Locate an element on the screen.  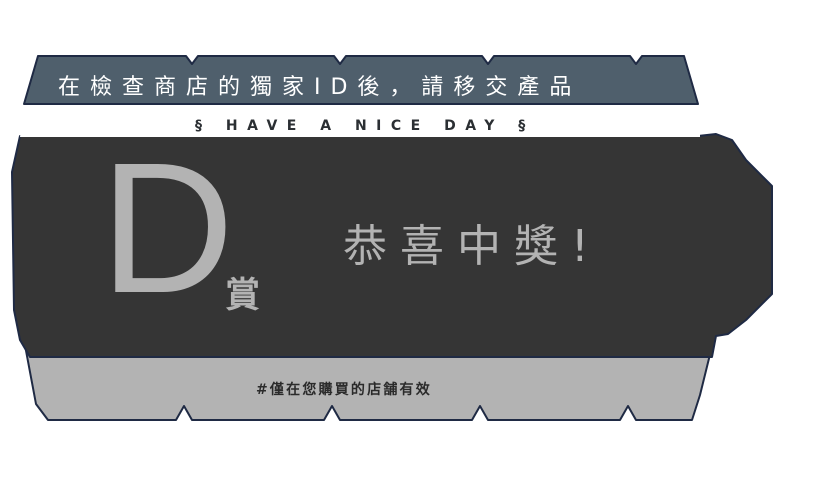
prize-suffix: 賞 is located at coordinates (243, 296).